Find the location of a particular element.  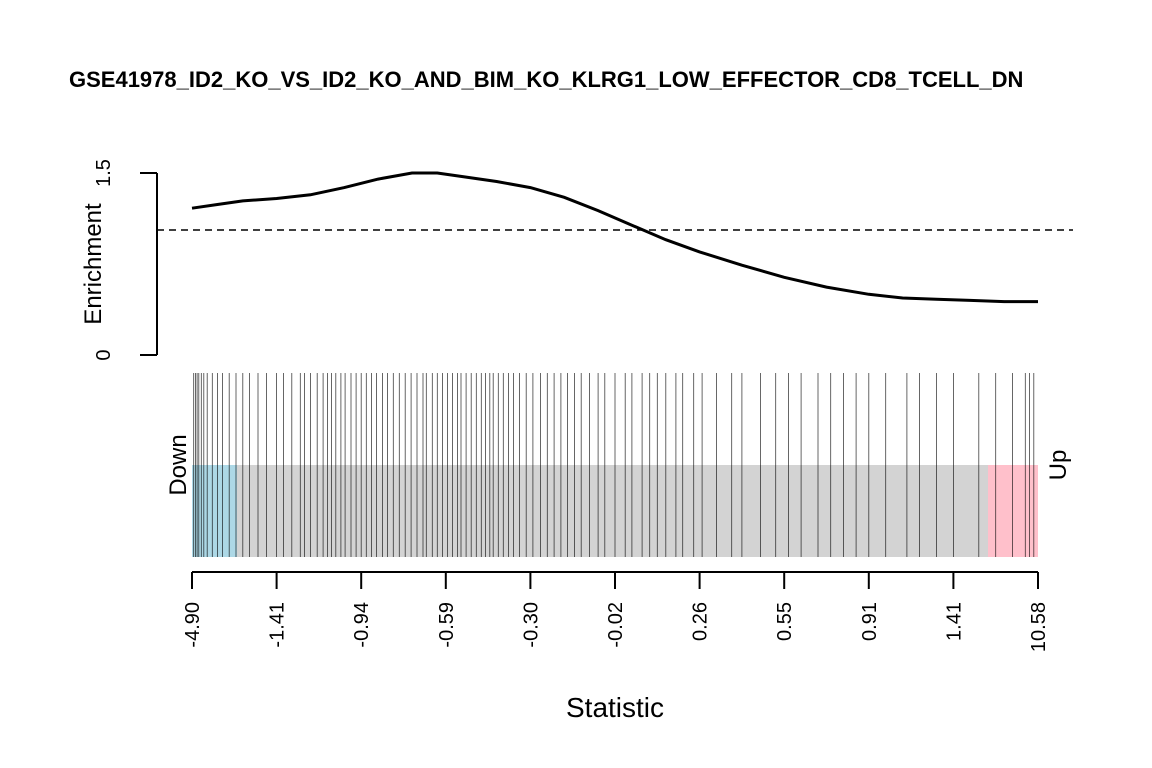

y-axis-label: Enrichment is located at coordinates (93, 264).